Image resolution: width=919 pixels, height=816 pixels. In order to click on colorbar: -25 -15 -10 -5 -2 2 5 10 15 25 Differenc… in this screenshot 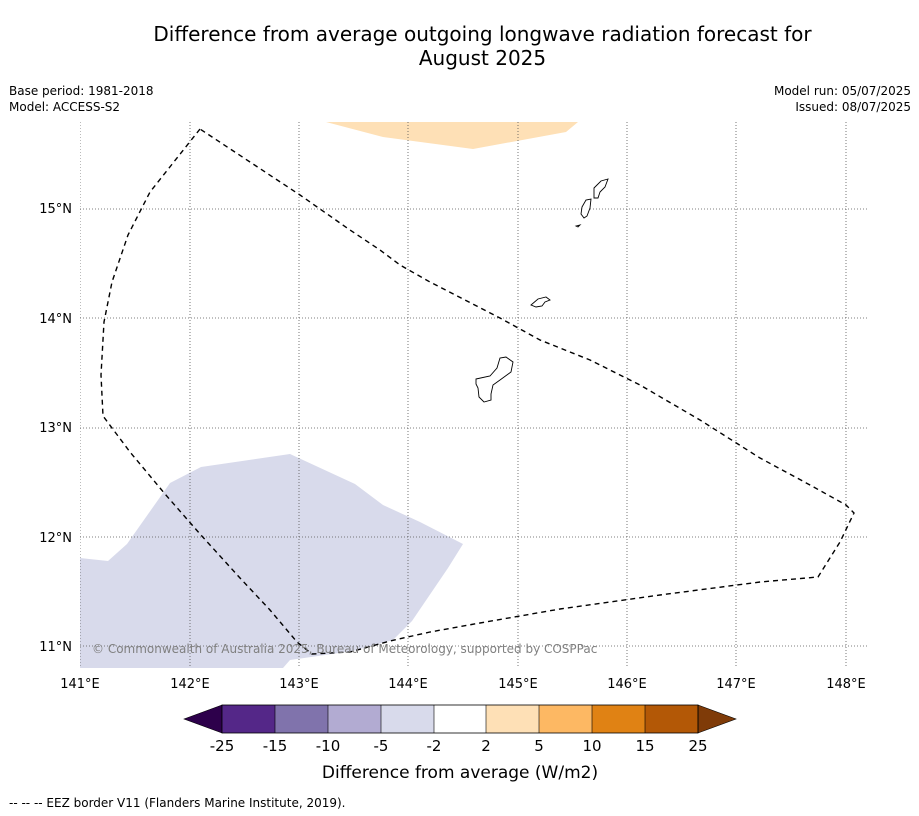, I will do `click(460, 743)`.